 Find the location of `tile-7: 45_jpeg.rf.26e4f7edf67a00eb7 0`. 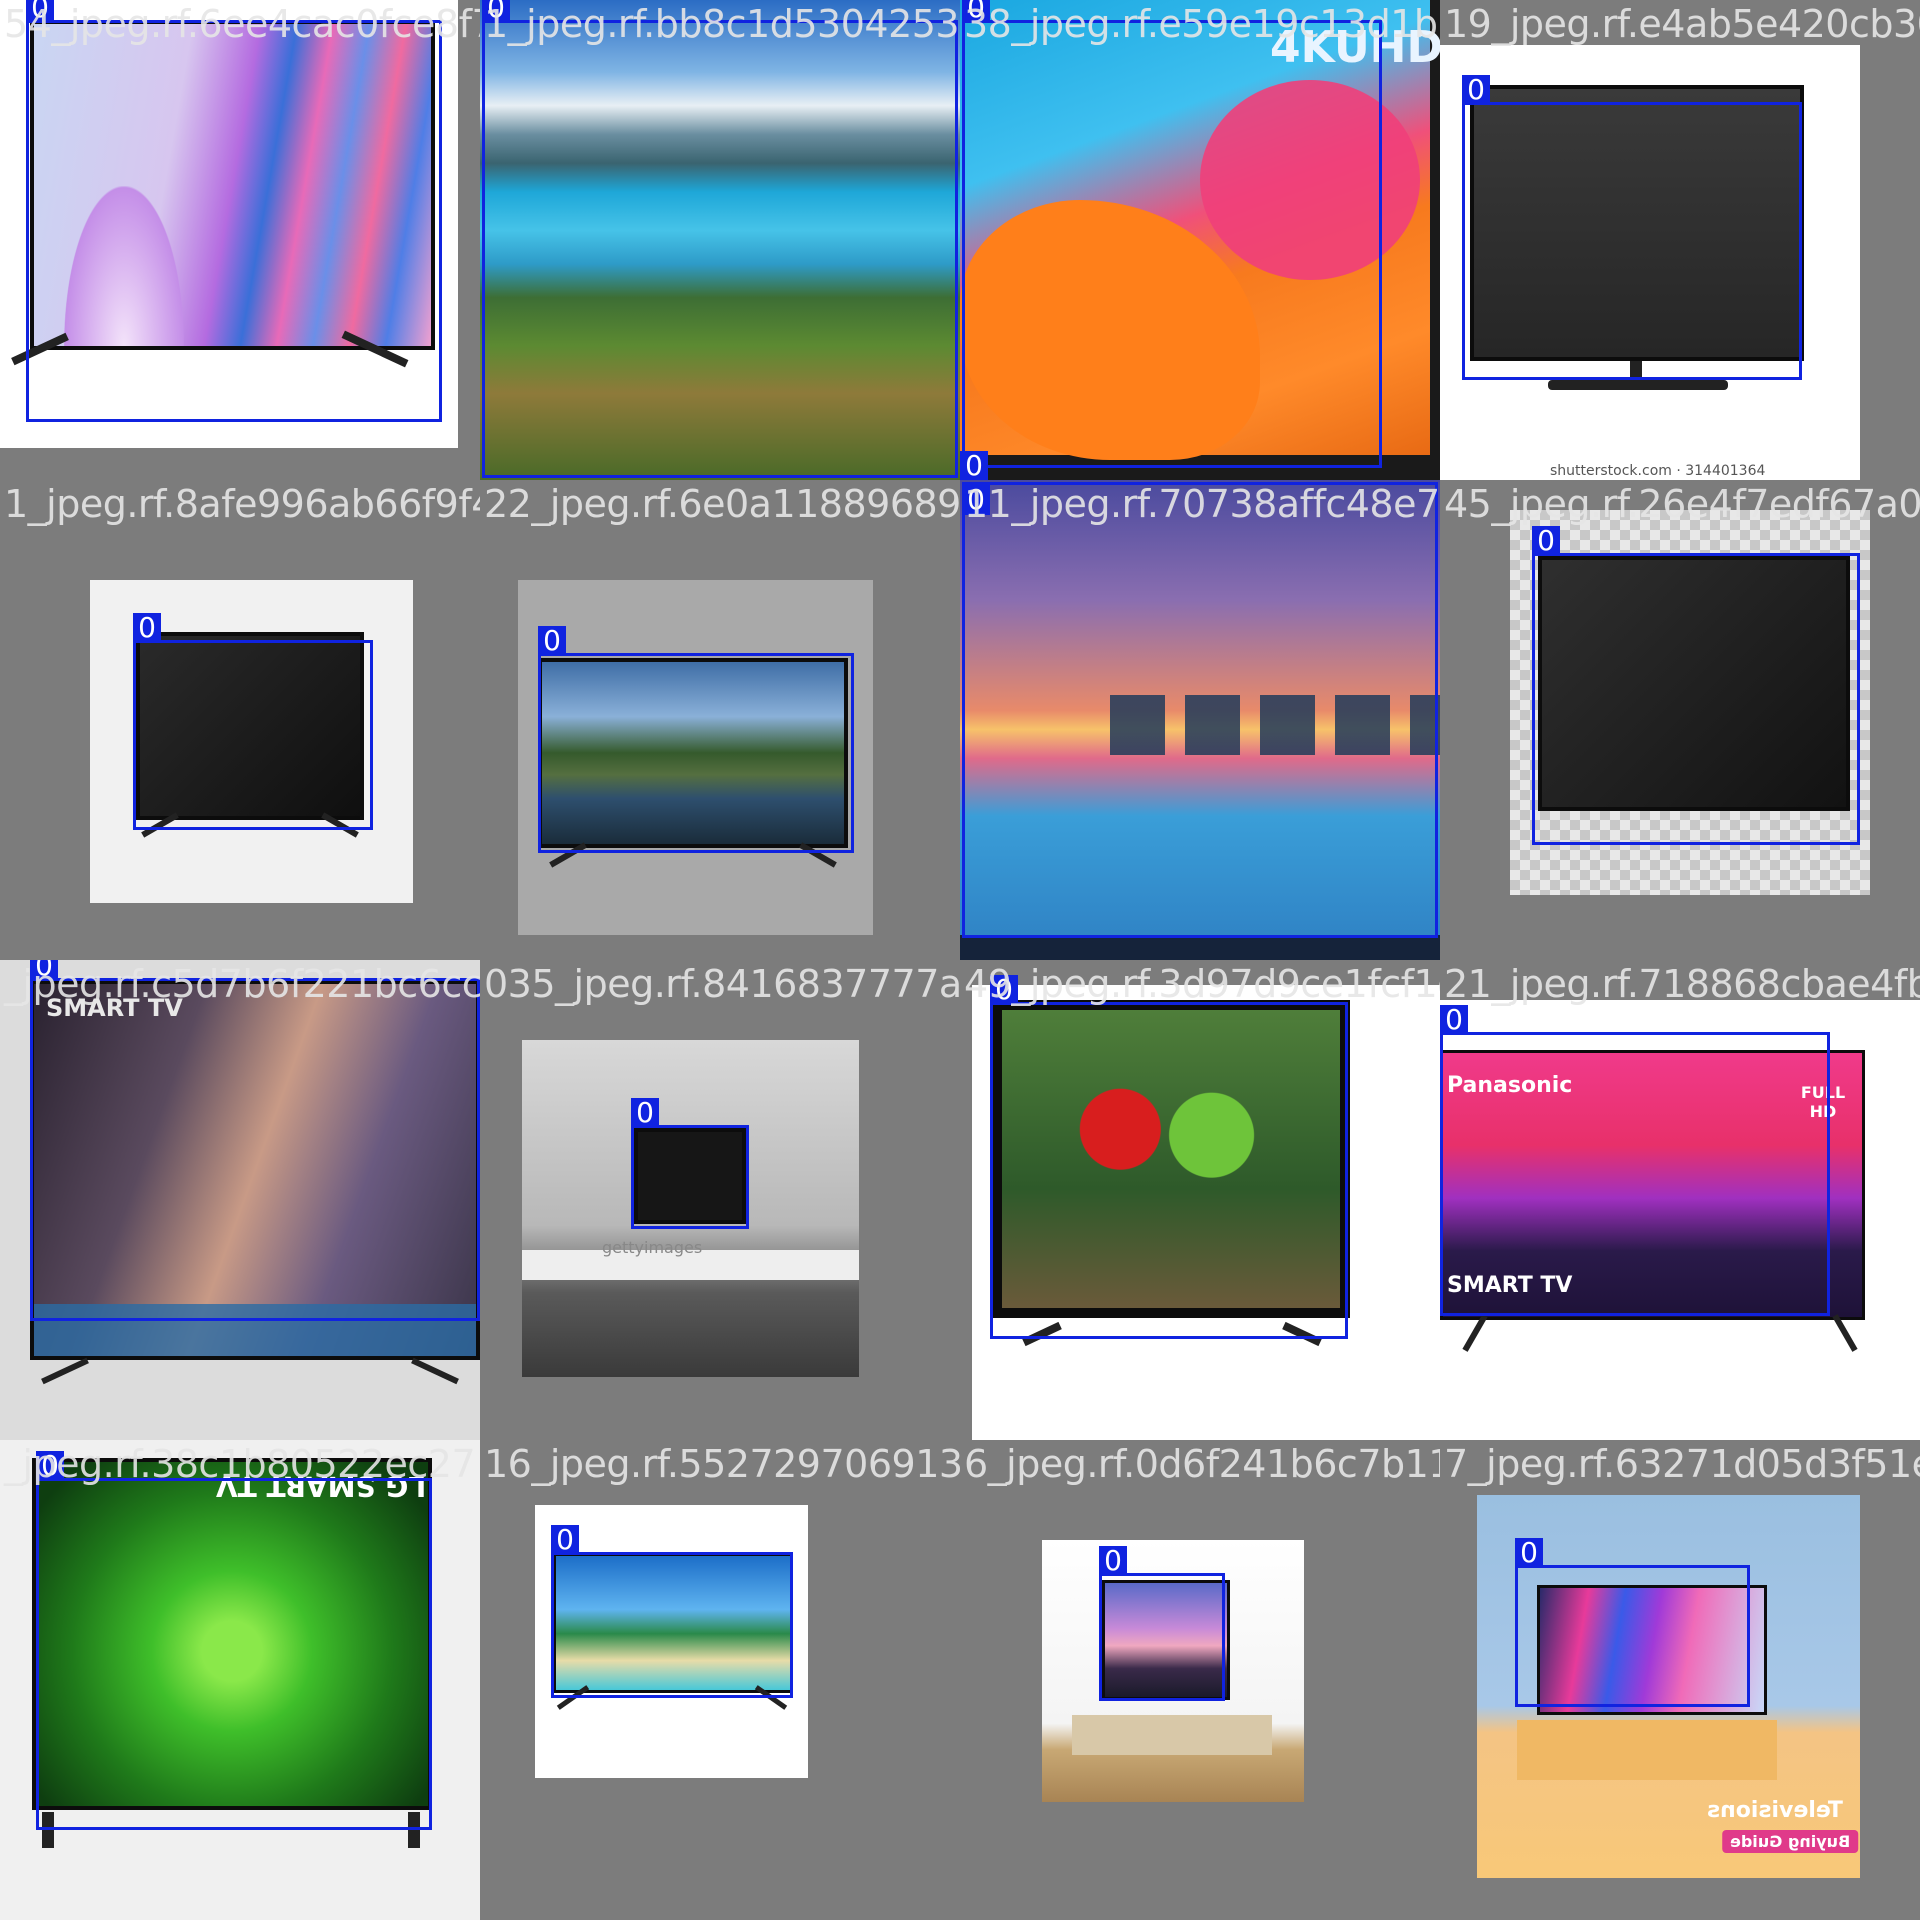

tile-7: 45_jpeg.rf.26e4f7edf67a00eb7 0 is located at coordinates (1680, 720).